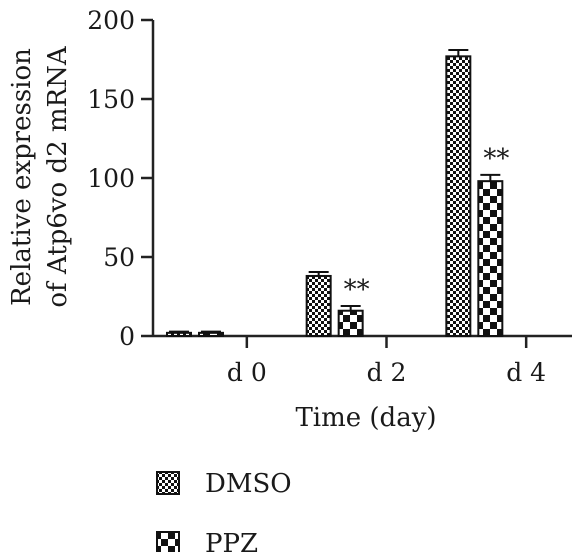 The width and height of the screenshot is (578, 552). I want to click on y-axis: 0 50 100 150 200, so click(121, 178).